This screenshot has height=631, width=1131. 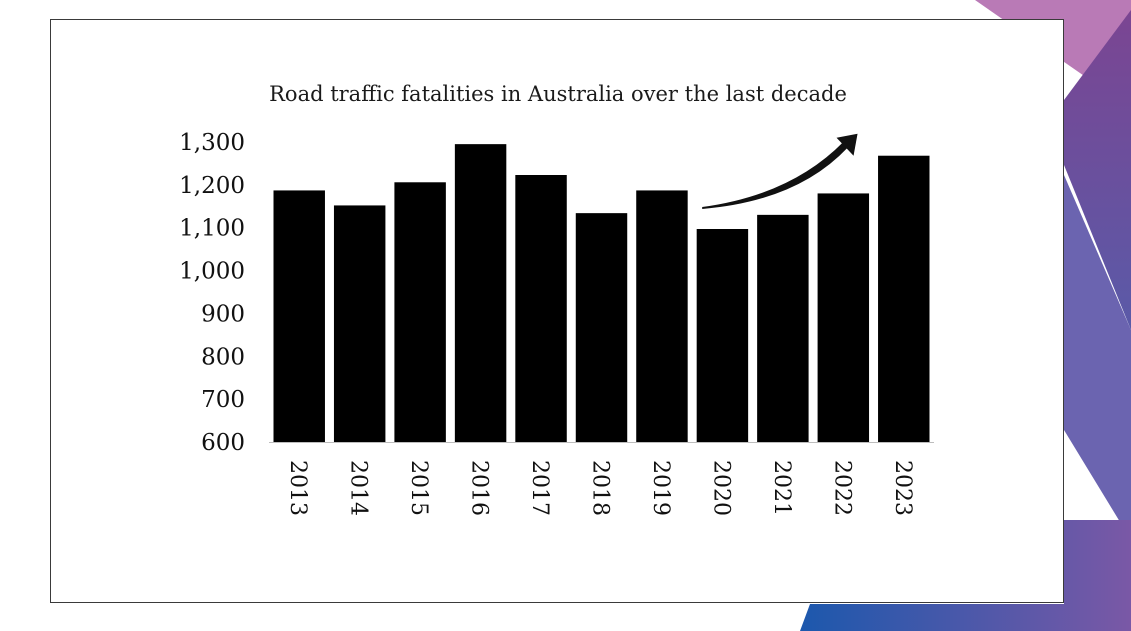 What do you see at coordinates (904, 298) in the screenshot?
I see `bar-2023` at bounding box center [904, 298].